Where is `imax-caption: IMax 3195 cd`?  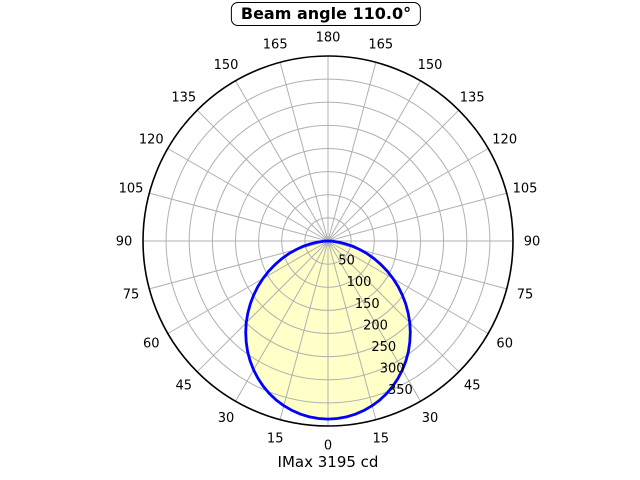 imax-caption: IMax 3195 cd is located at coordinates (328, 462).